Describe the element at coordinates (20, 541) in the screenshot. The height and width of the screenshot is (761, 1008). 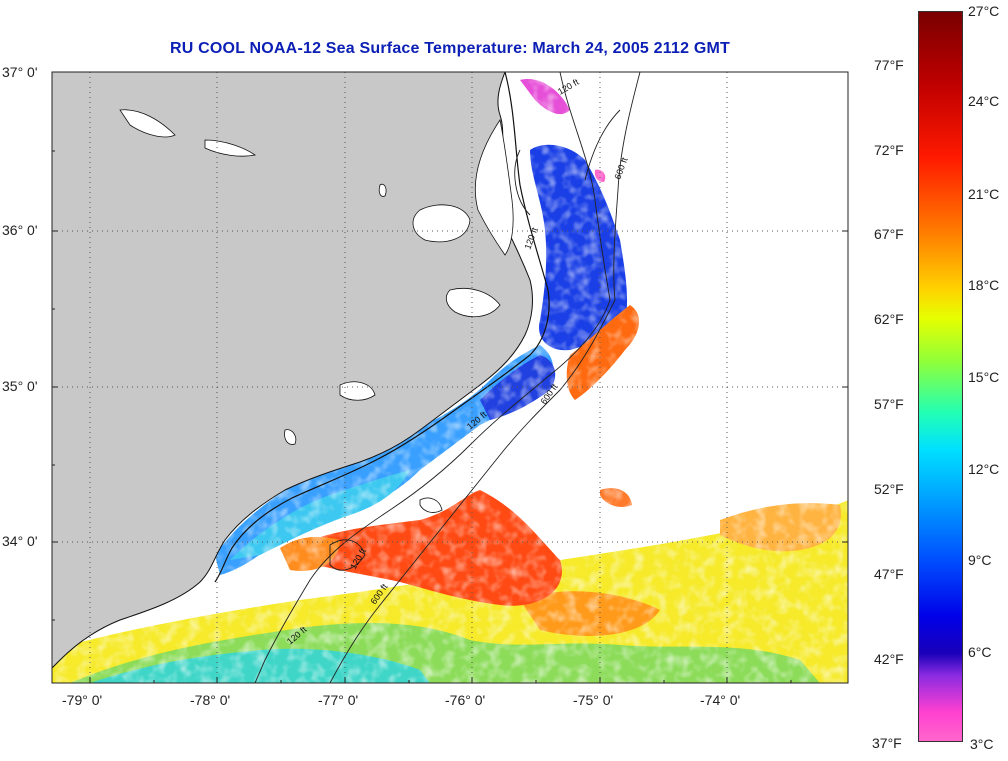
I see `lat-label: 34° 0'` at that location.